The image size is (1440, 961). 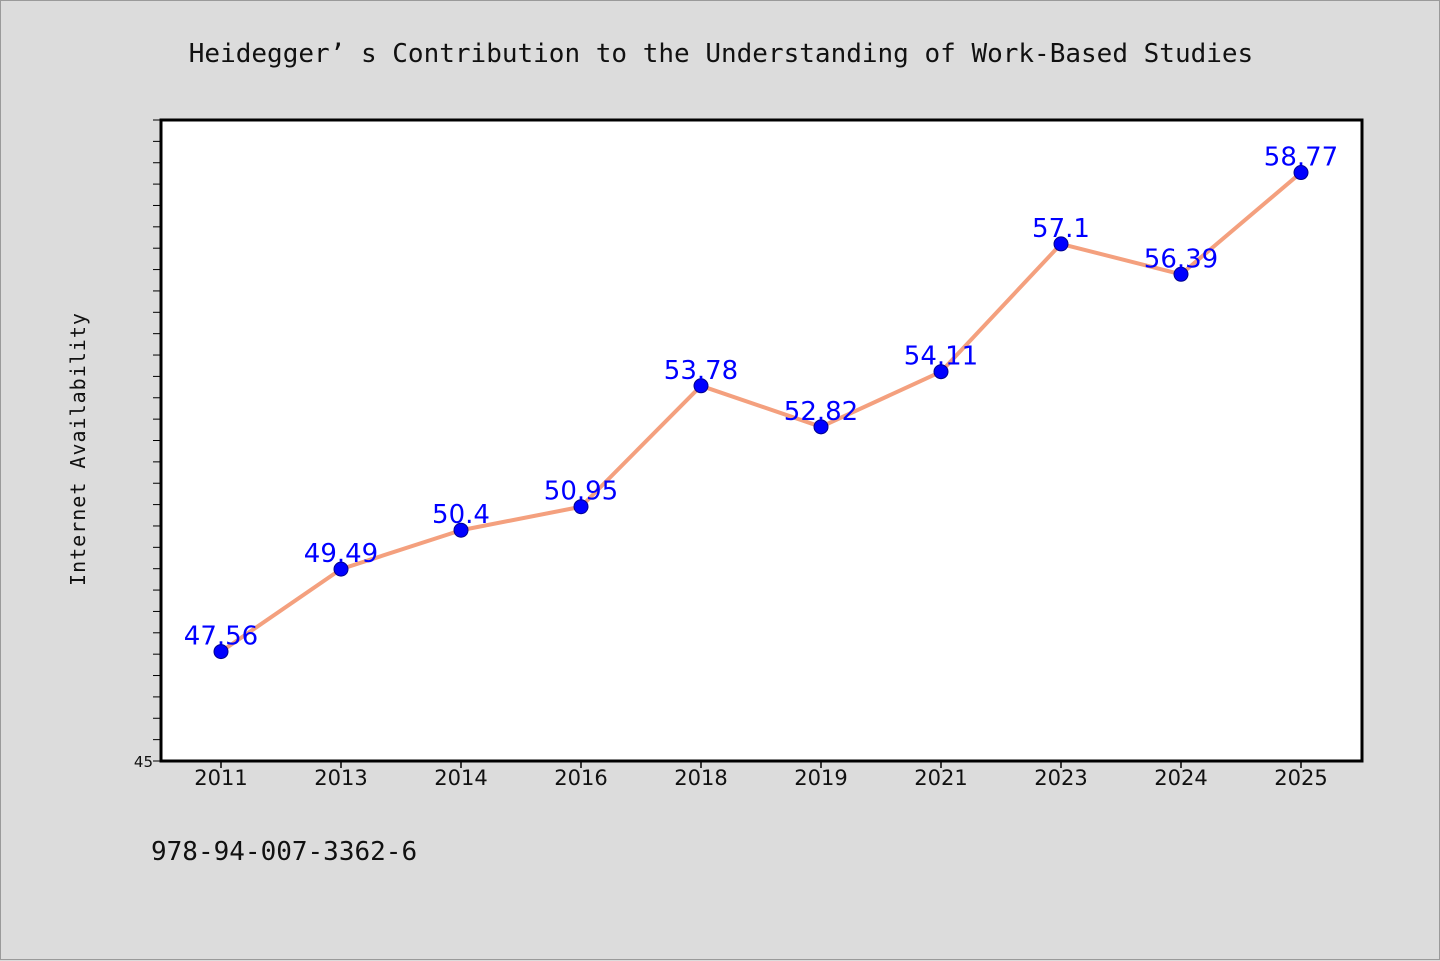 I want to click on x-tick-label: 2011, so click(x=220, y=778).